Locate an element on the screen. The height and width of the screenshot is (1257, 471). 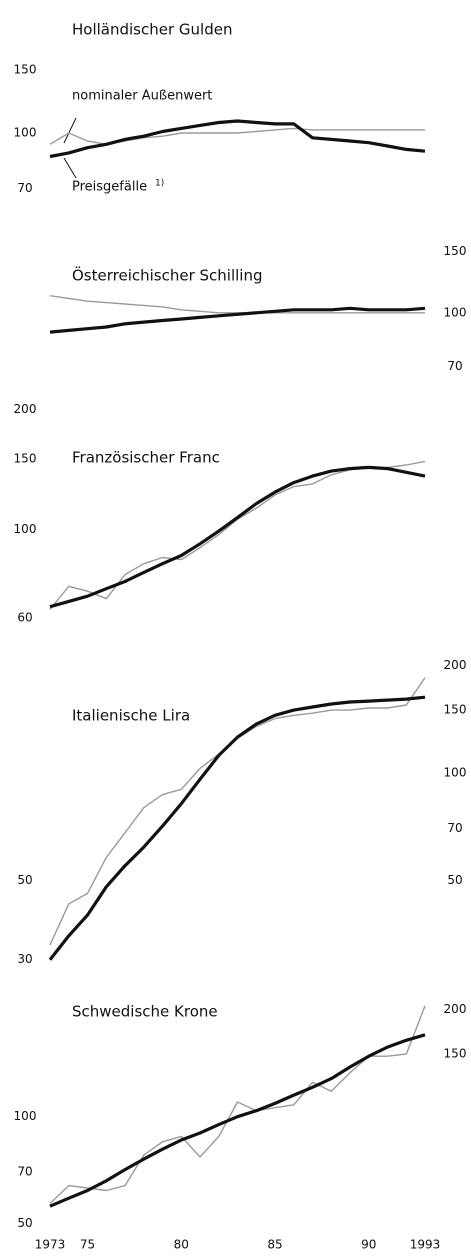
chart-title: Schwedische Krone is located at coordinates (145, 1012).